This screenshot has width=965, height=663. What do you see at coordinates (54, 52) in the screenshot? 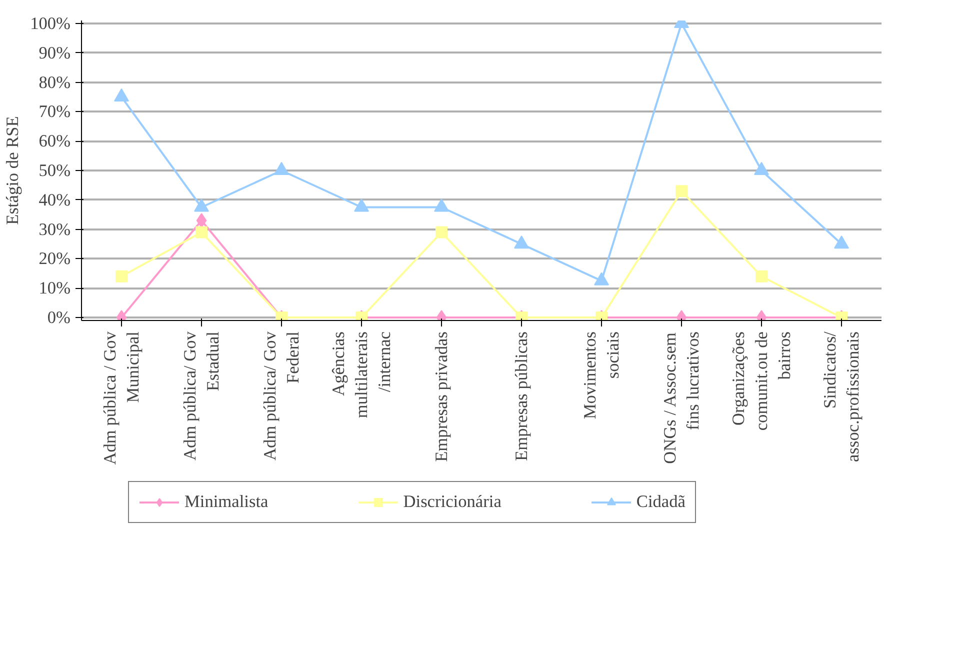
I see `y-tick-label: 90%` at bounding box center [54, 52].